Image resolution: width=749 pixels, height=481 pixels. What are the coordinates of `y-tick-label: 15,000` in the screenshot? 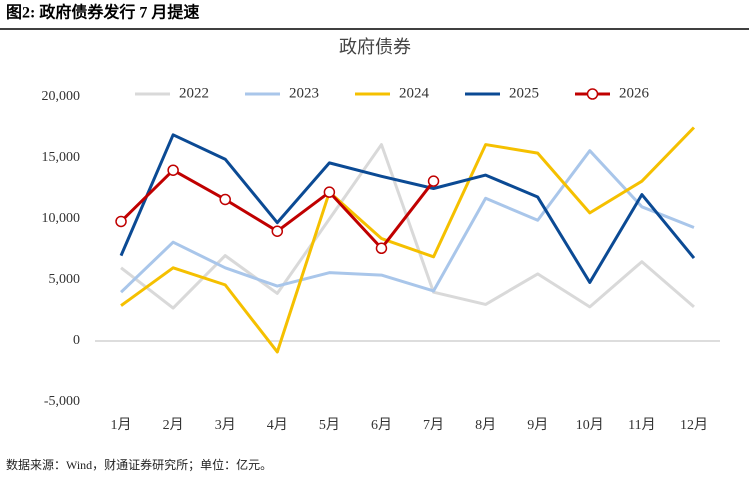 It's located at (61, 157).